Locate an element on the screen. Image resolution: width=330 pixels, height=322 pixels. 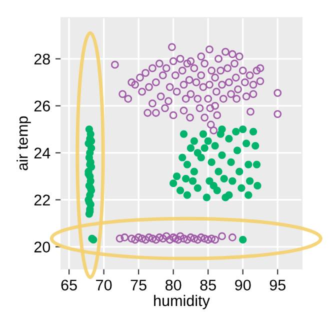
x-tick-label: 65 is located at coordinates (69, 285).